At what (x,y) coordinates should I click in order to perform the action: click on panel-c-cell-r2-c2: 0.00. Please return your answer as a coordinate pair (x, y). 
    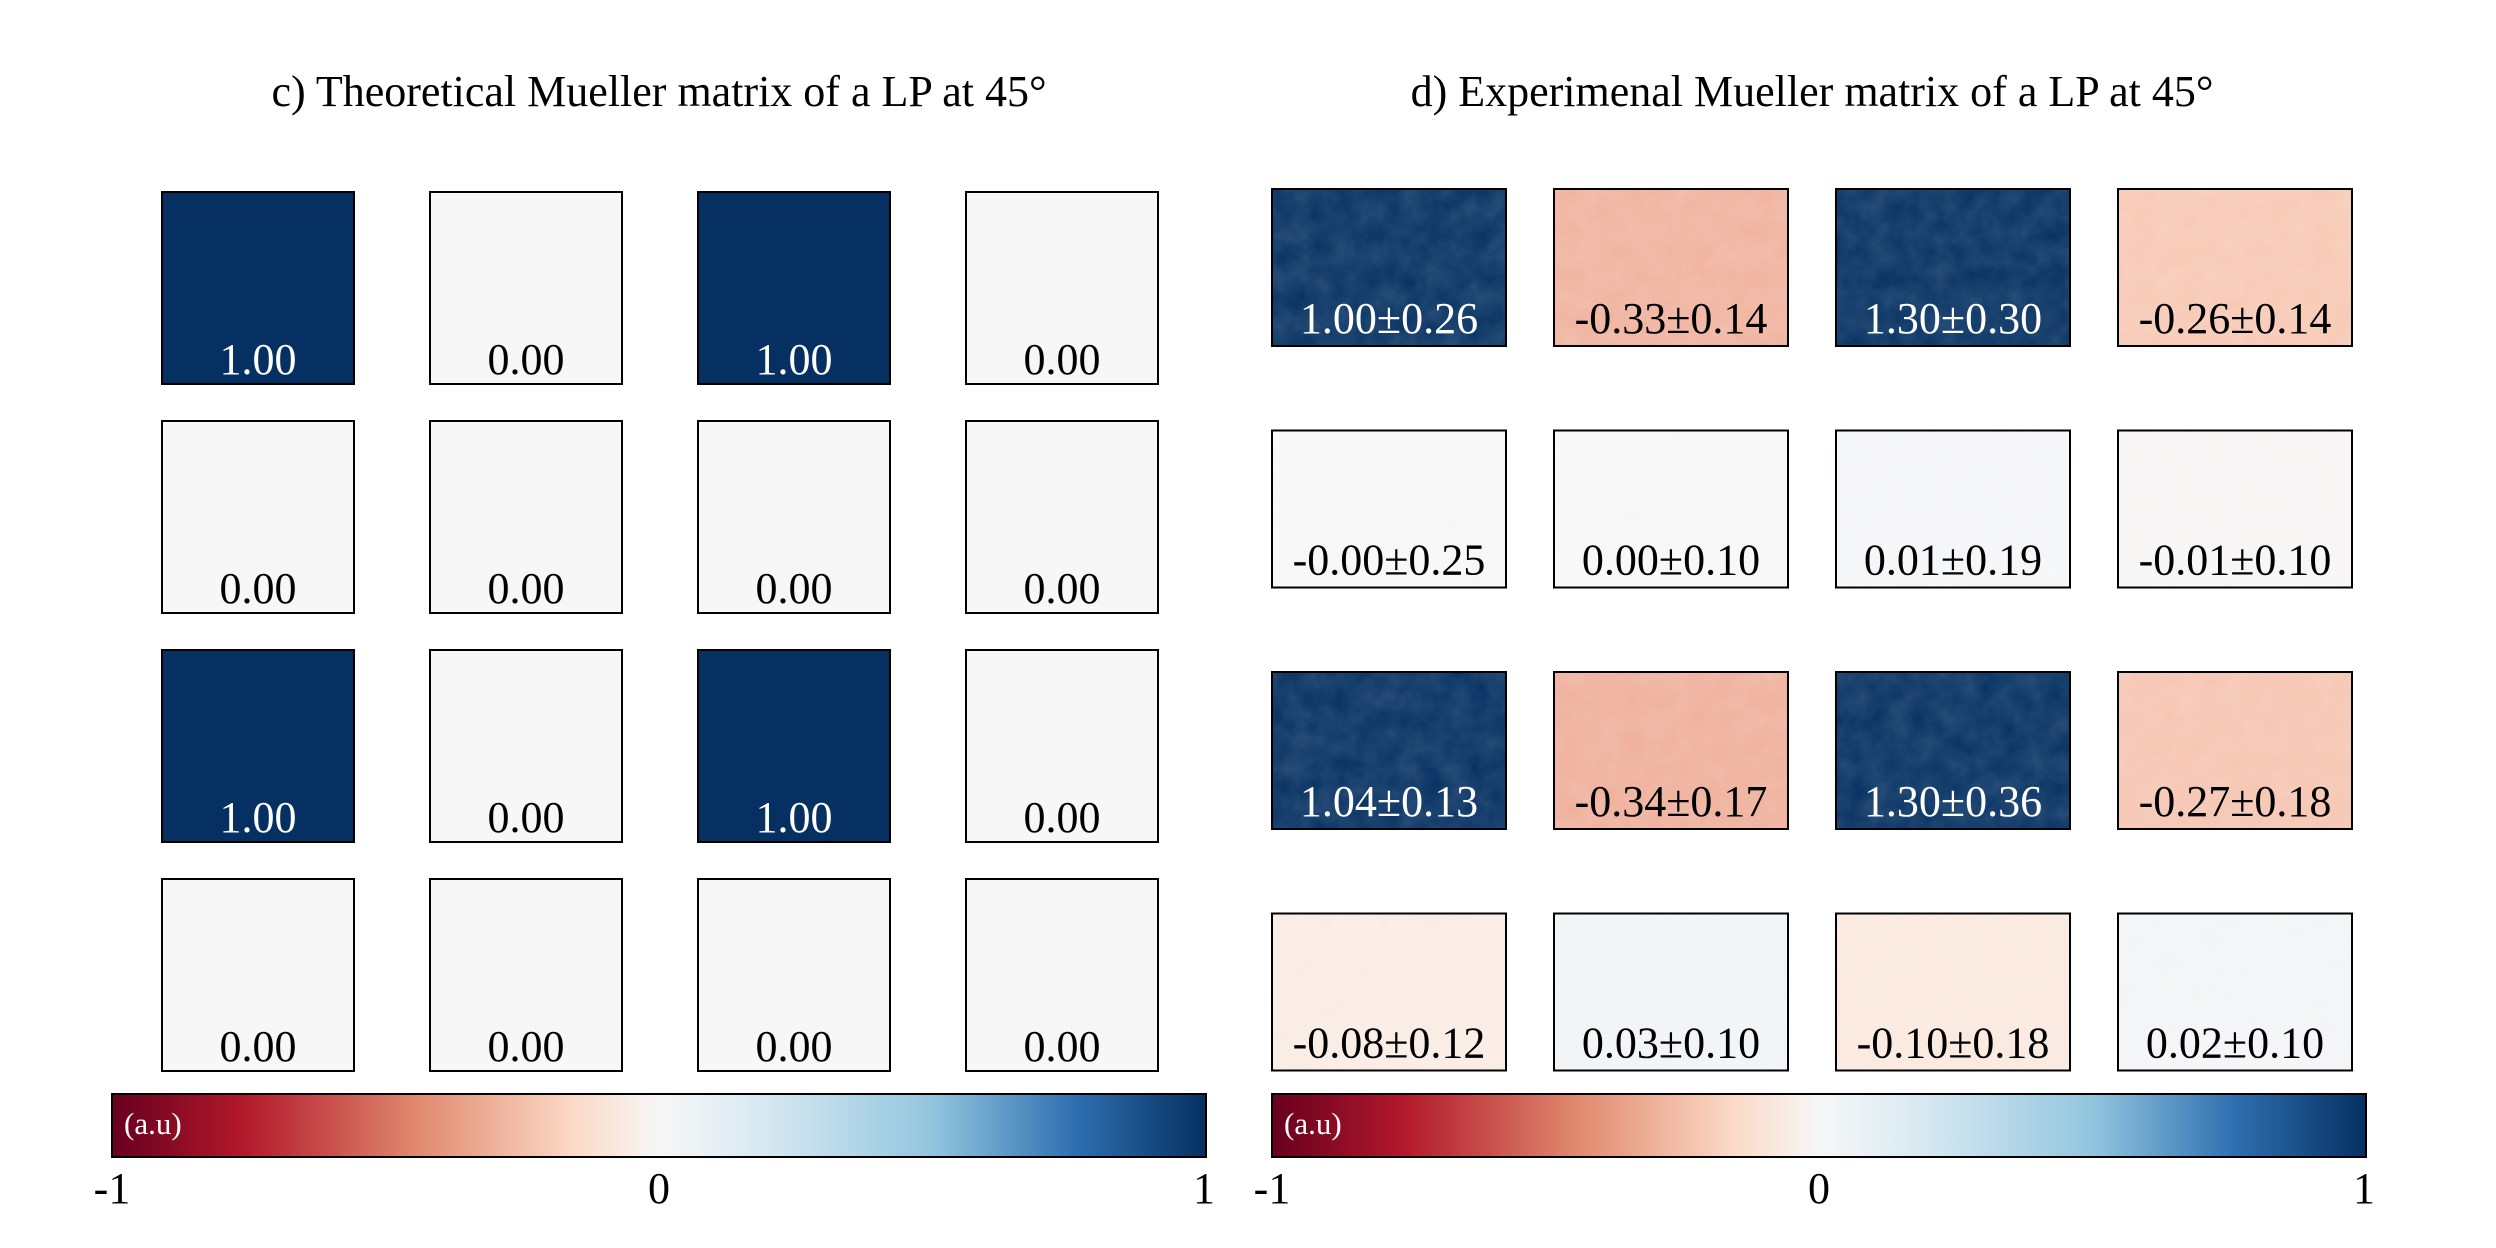
    Looking at the image, I should click on (526, 517).